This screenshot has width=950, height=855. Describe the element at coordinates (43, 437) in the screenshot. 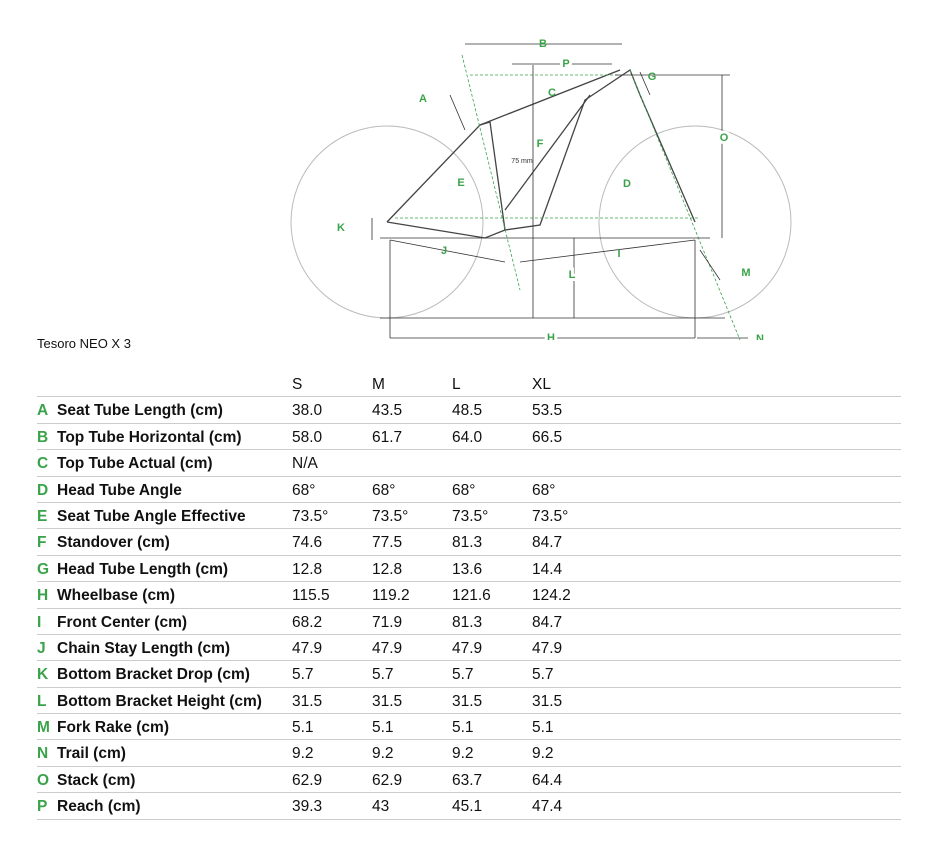

I see `row-letter: B` at that location.